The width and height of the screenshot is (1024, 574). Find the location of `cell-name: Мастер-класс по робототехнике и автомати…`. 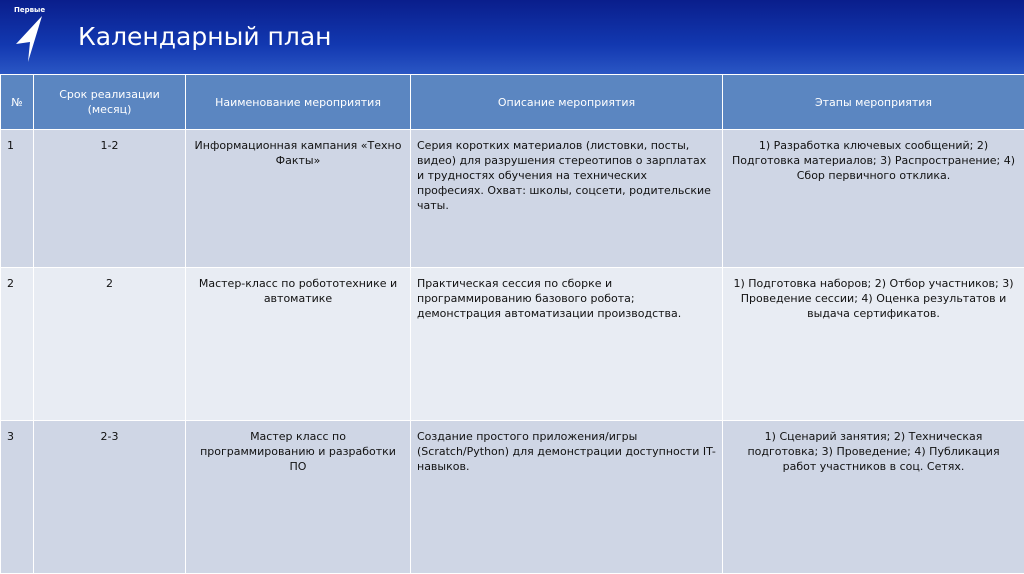

cell-name: Мастер-класс по робототехнике и автомати… is located at coordinates (298, 344).